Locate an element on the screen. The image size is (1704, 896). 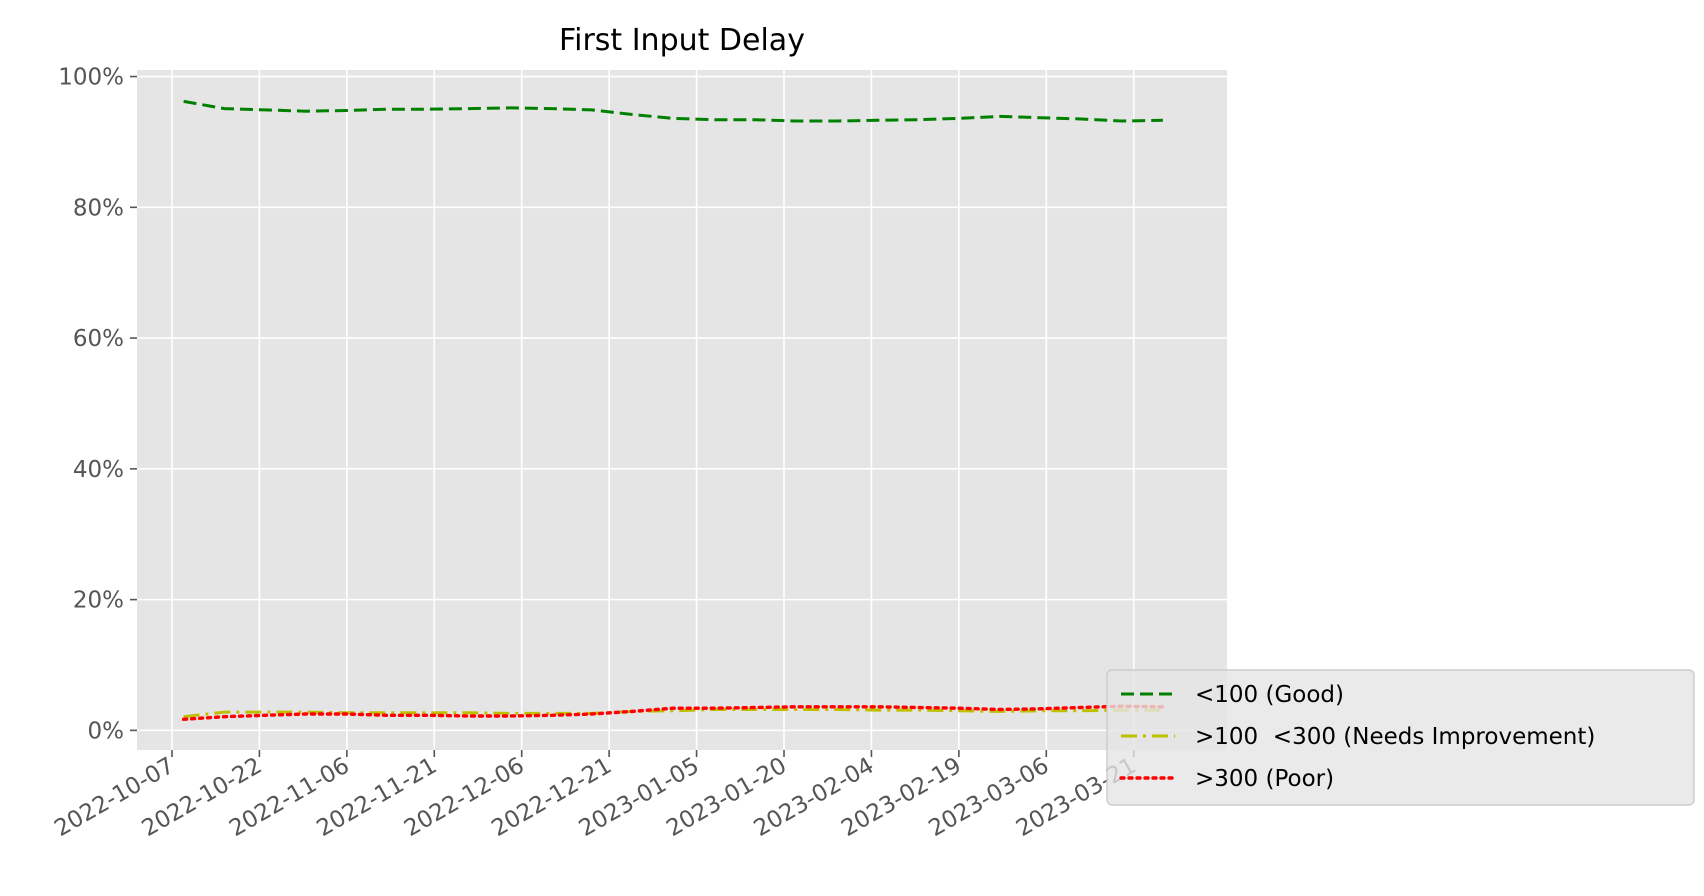
legend-label-2: >300 (Poor) is located at coordinates (1264, 779).